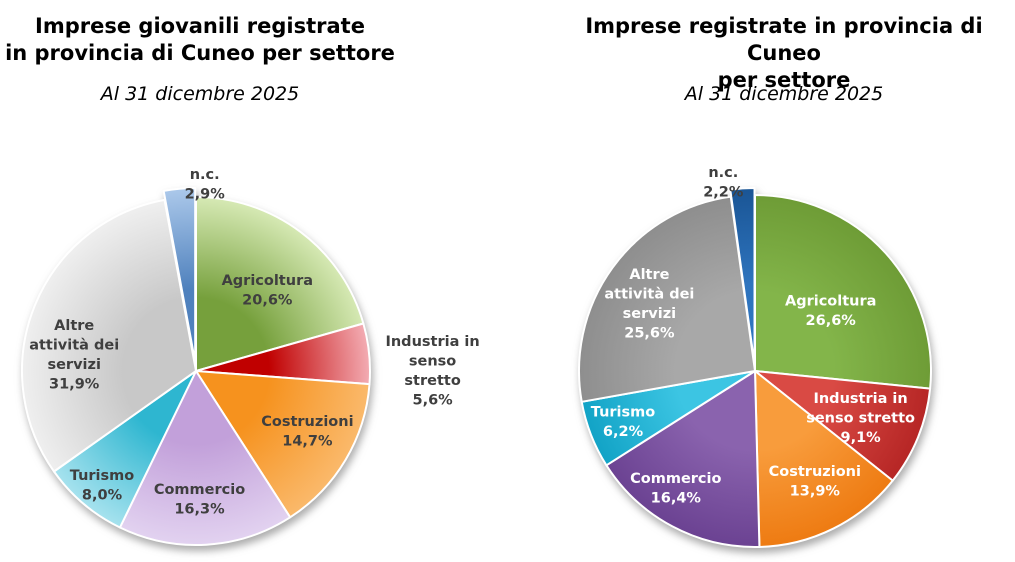 This screenshot has width=1015, height=562. I want to click on slice-label-turismo: Turismo 6,2%, so click(623, 422).